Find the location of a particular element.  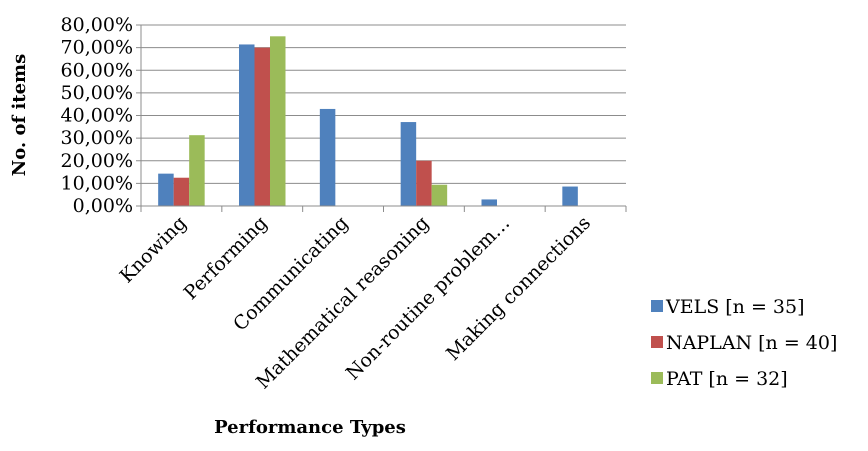

x-category-label: Making connections is located at coordinates (518, 288).